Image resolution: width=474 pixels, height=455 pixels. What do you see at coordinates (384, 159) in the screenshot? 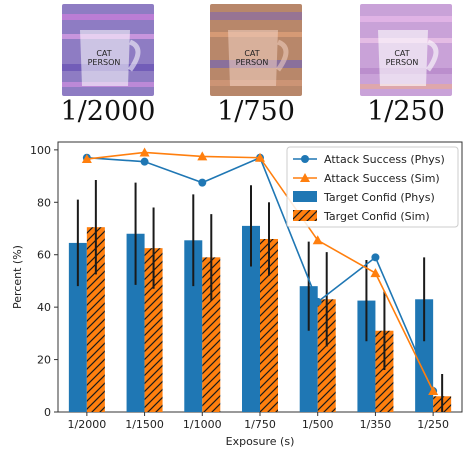
I see `legend-label: Attack Success (Phys)` at bounding box center [384, 159].